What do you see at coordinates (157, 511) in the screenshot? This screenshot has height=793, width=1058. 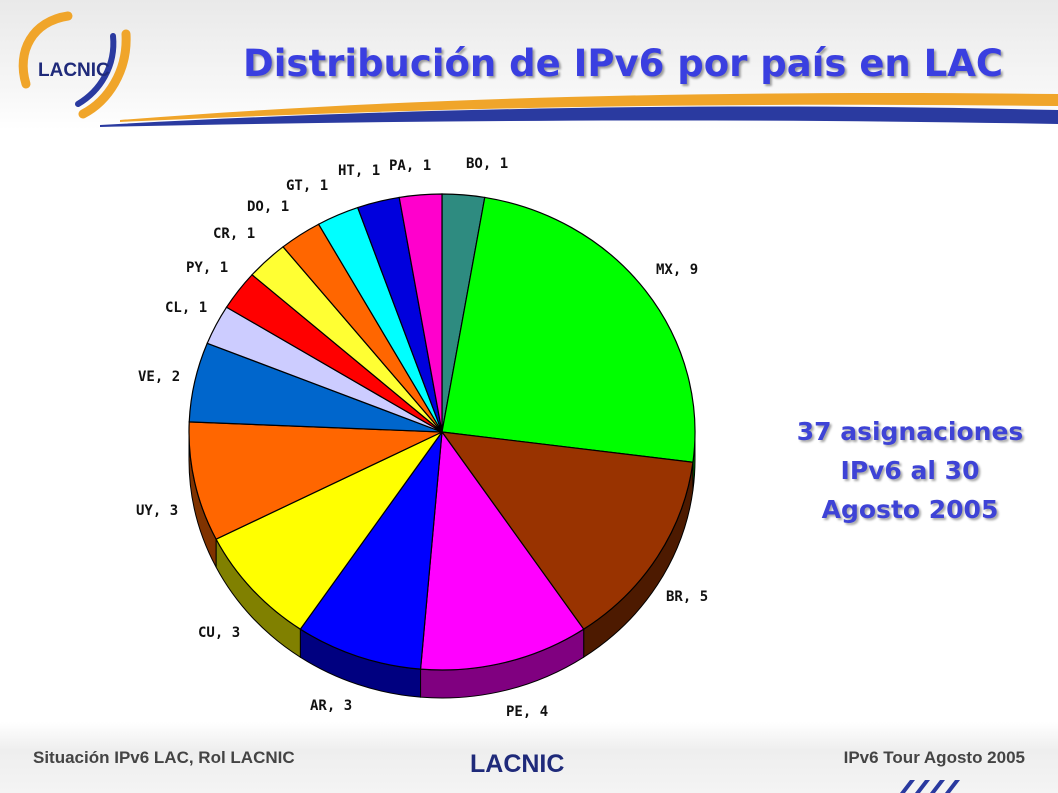 I see `pie-label-uy: UY, 3` at bounding box center [157, 511].